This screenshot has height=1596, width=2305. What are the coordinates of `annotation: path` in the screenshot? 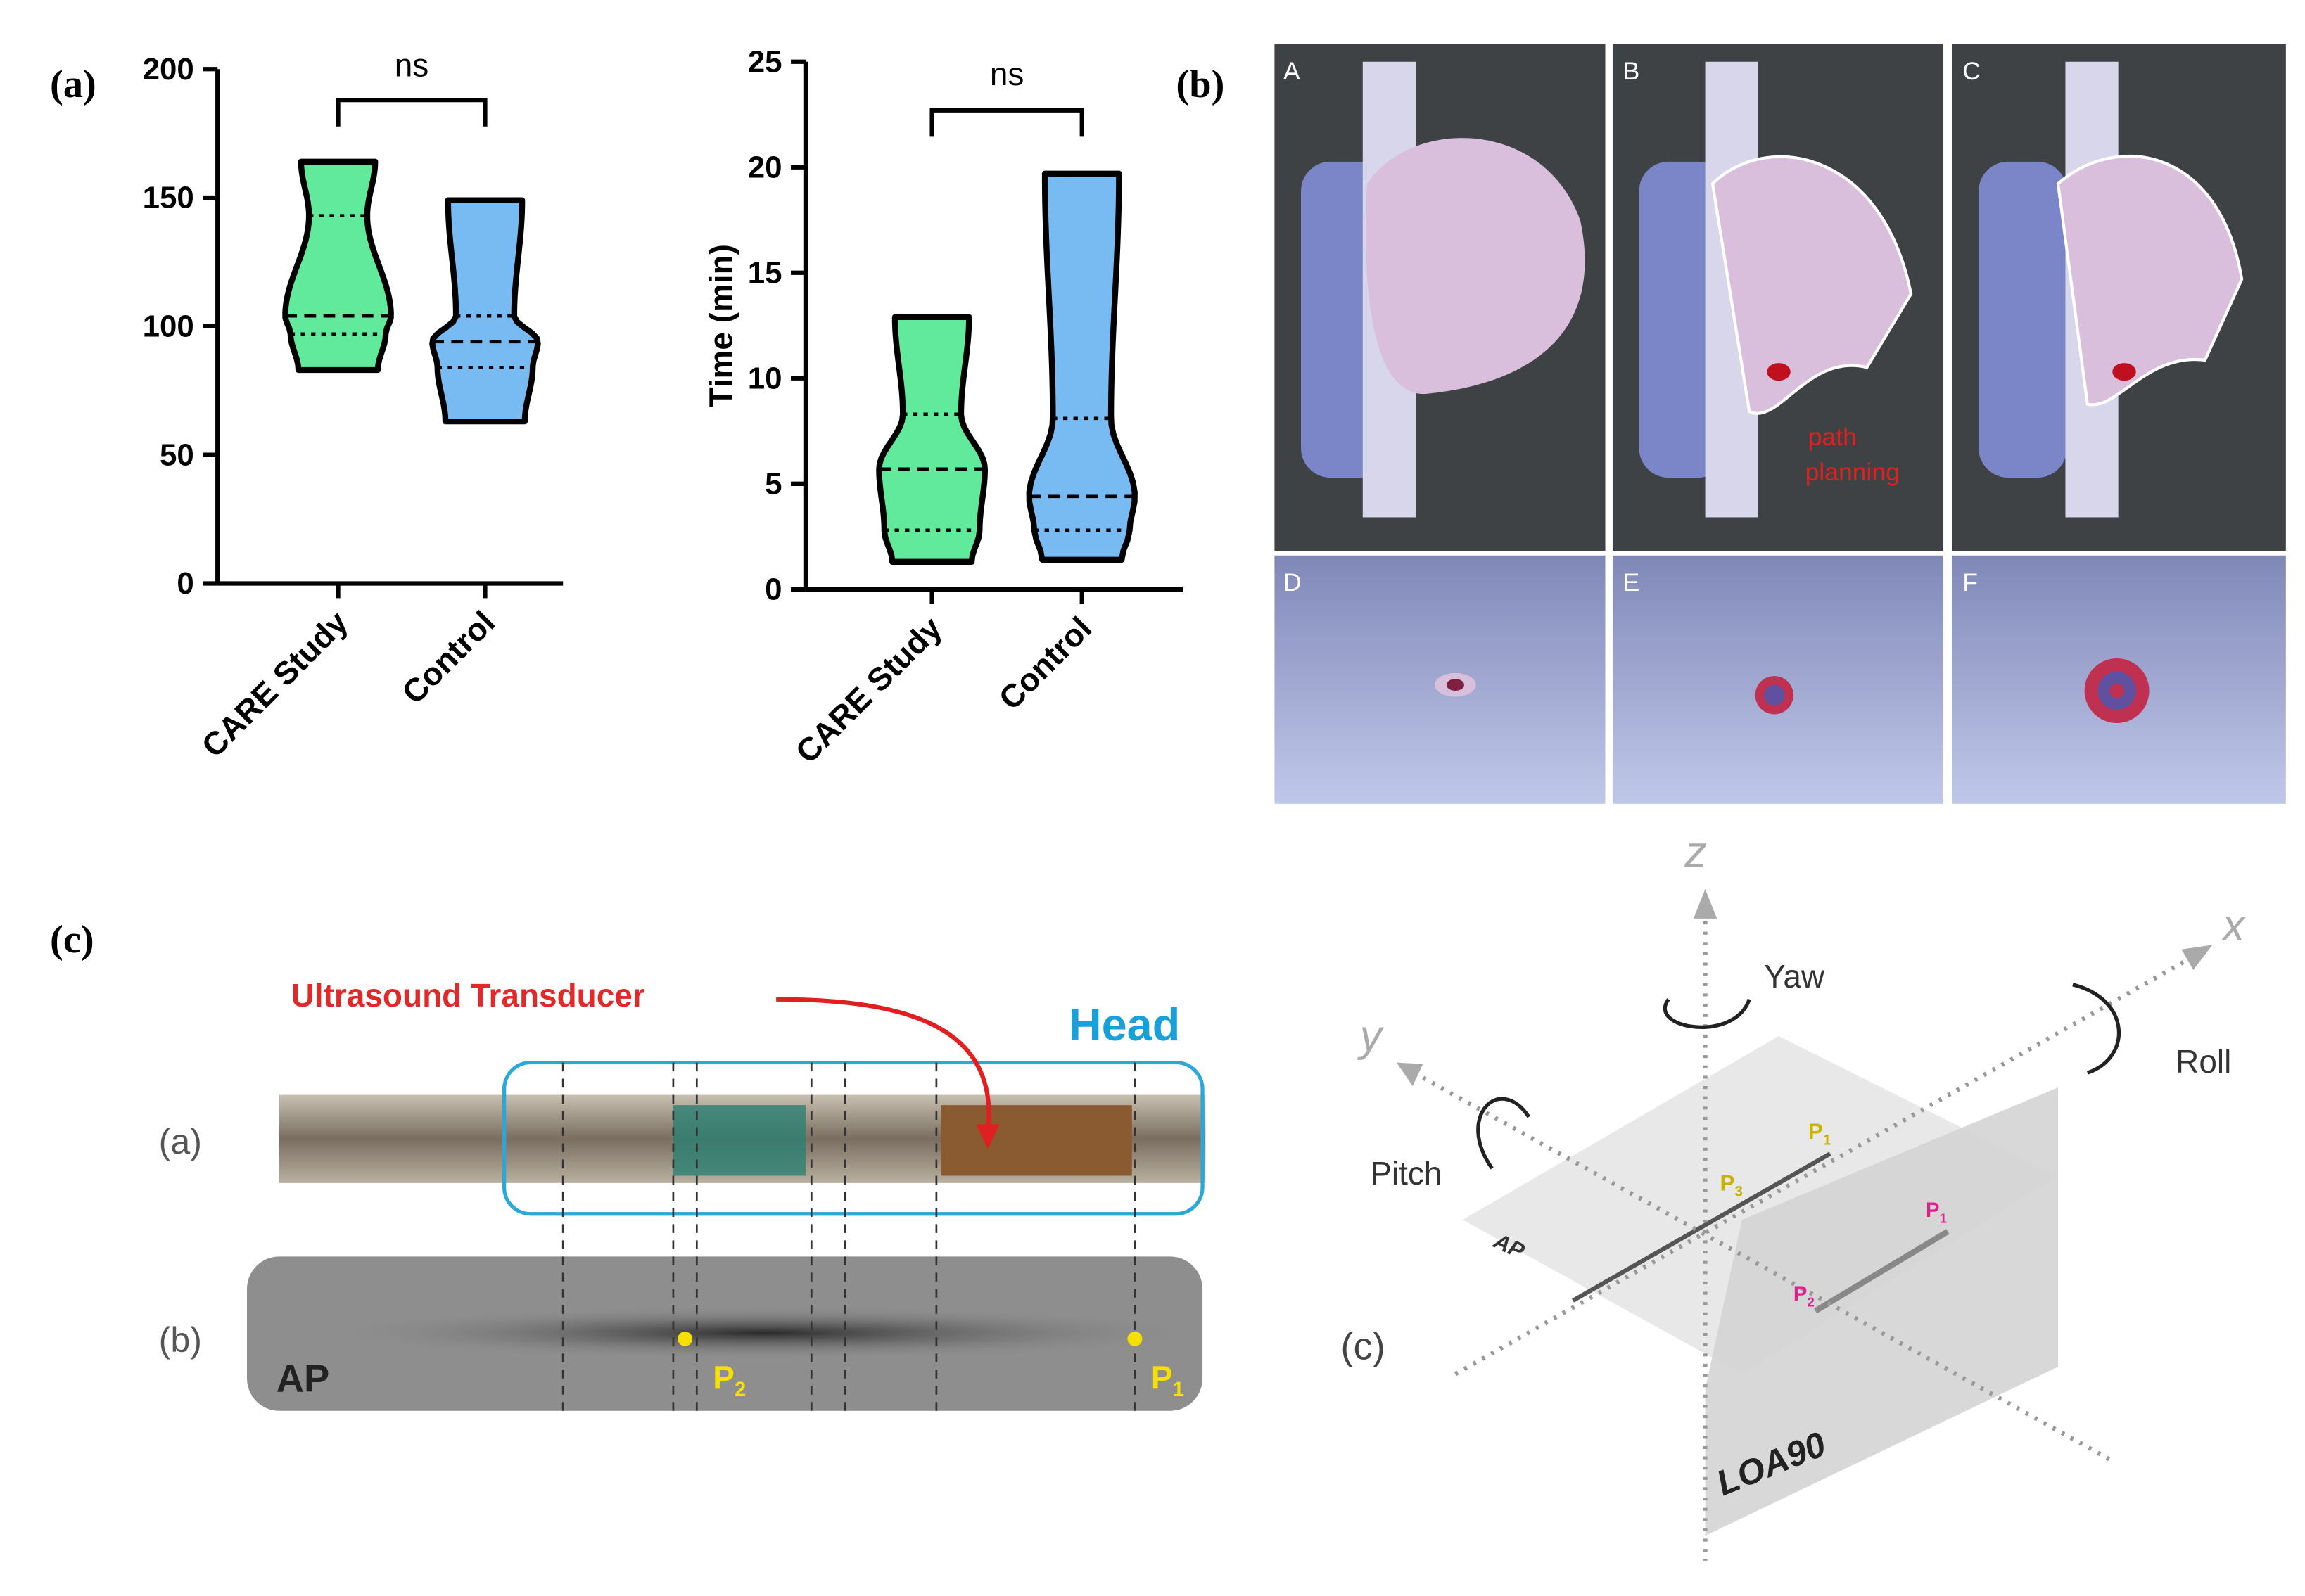 It's located at (1833, 437).